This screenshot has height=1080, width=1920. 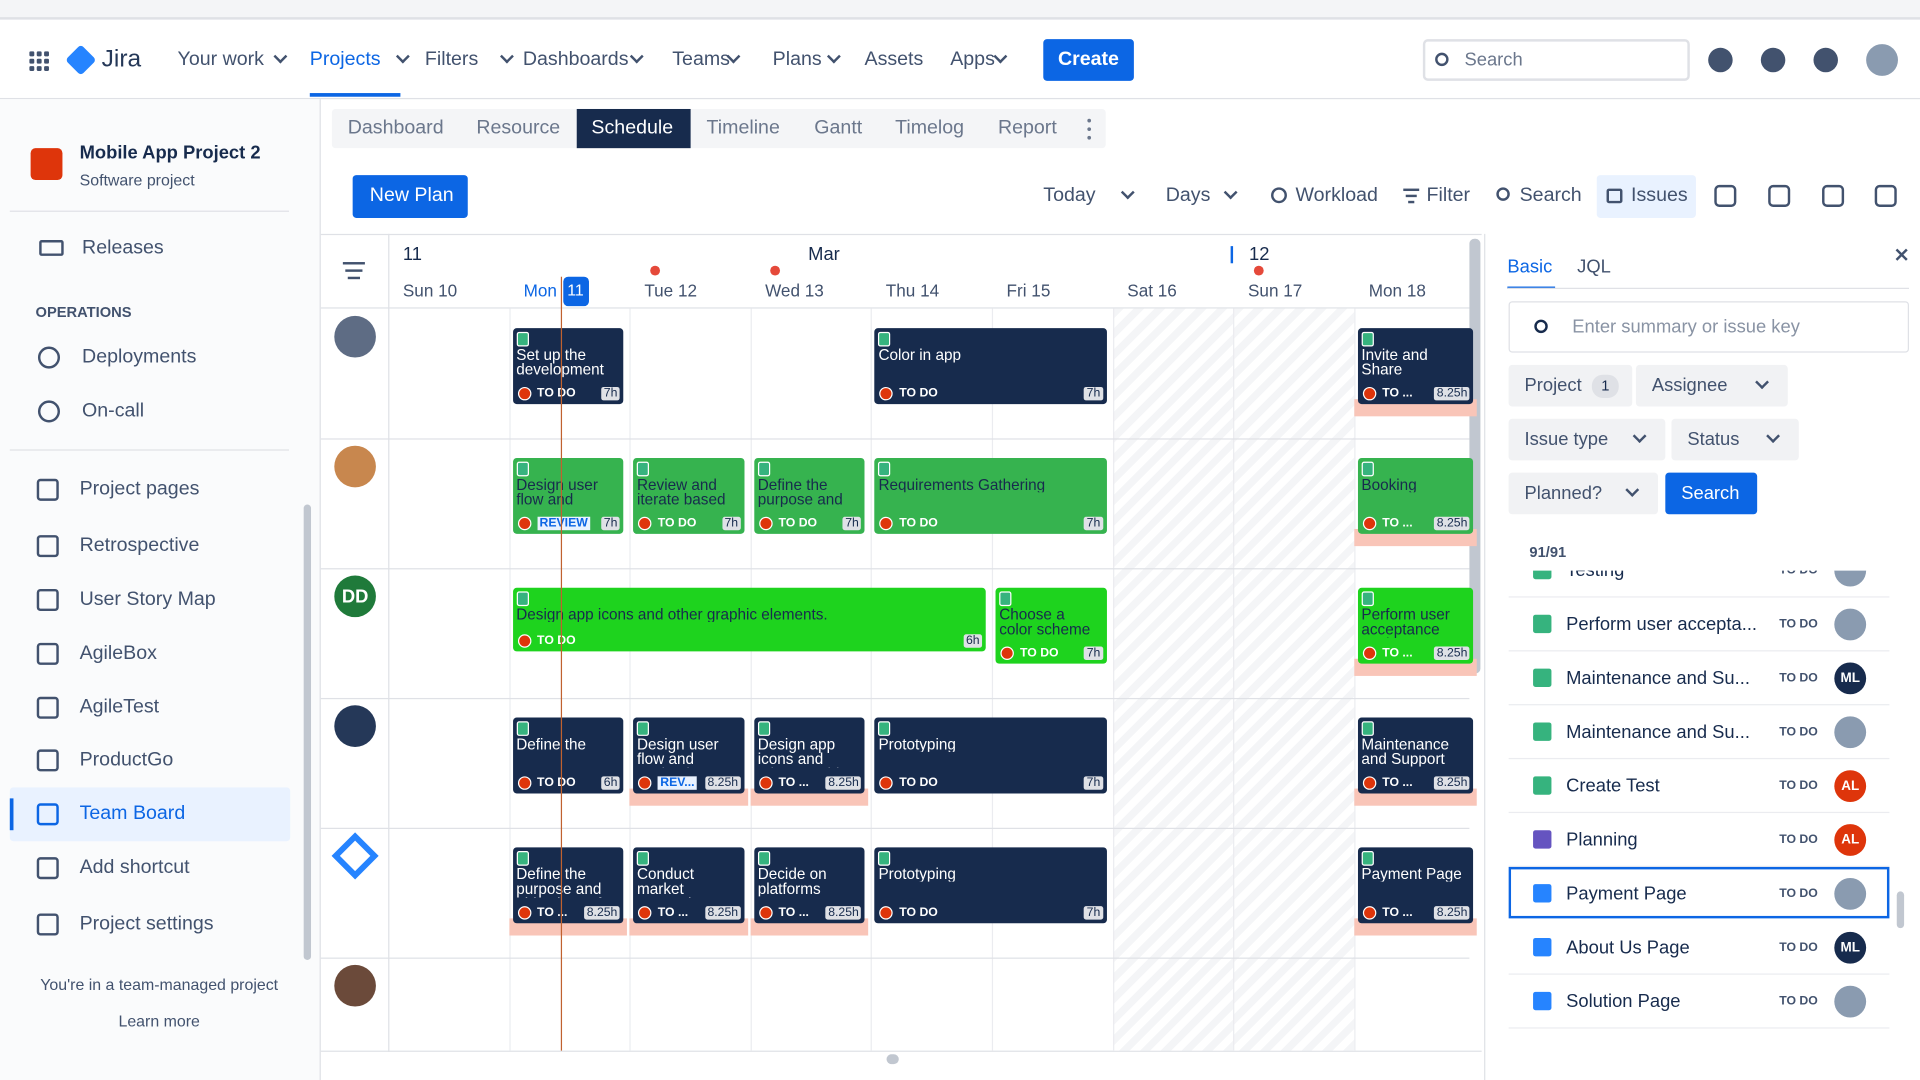 What do you see at coordinates (689, 495) in the screenshot?
I see `task-card: Review and iterate based TO DO 7h` at bounding box center [689, 495].